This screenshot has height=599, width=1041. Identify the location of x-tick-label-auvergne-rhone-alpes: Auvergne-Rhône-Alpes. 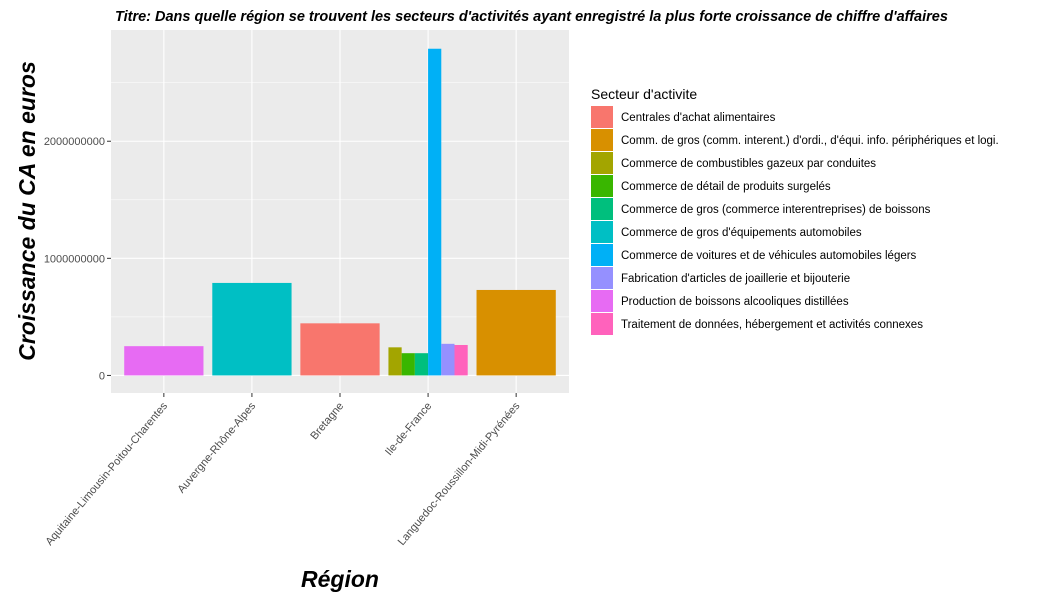
(217, 448).